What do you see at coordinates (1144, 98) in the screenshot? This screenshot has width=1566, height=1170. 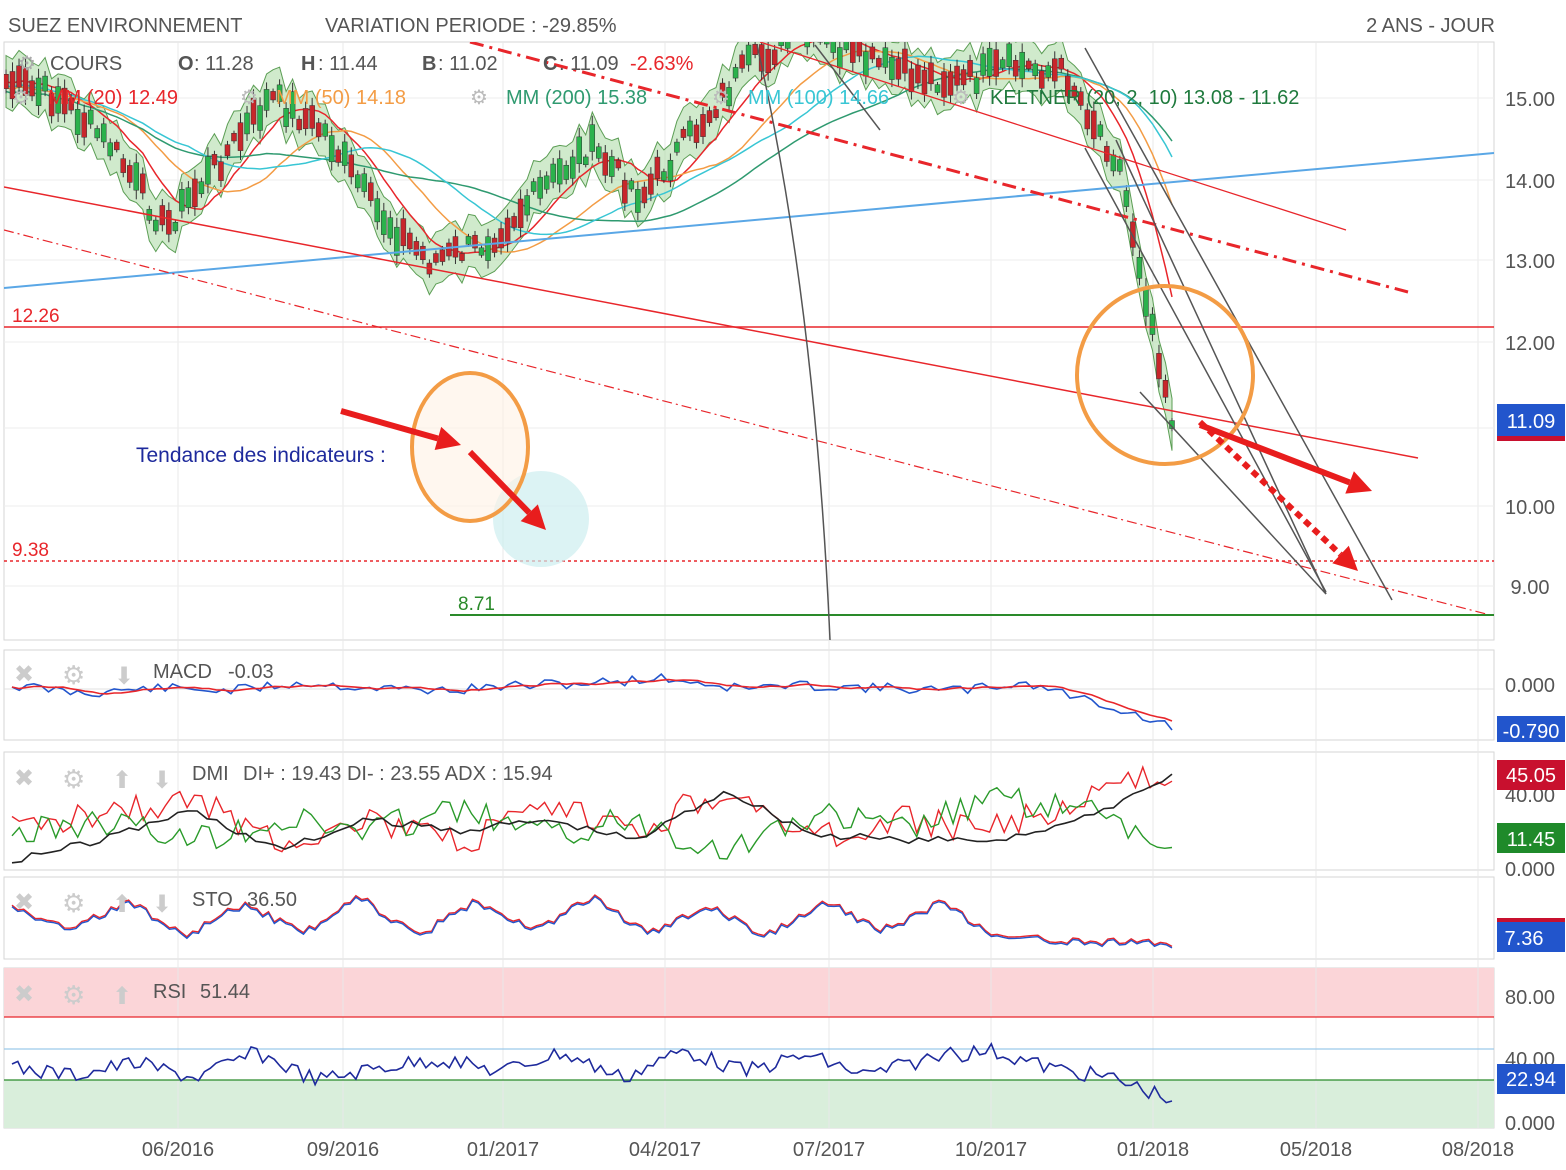 I see `keltner-label: KELTNER (20, 2, 10) 13.08 - 11.62` at bounding box center [1144, 98].